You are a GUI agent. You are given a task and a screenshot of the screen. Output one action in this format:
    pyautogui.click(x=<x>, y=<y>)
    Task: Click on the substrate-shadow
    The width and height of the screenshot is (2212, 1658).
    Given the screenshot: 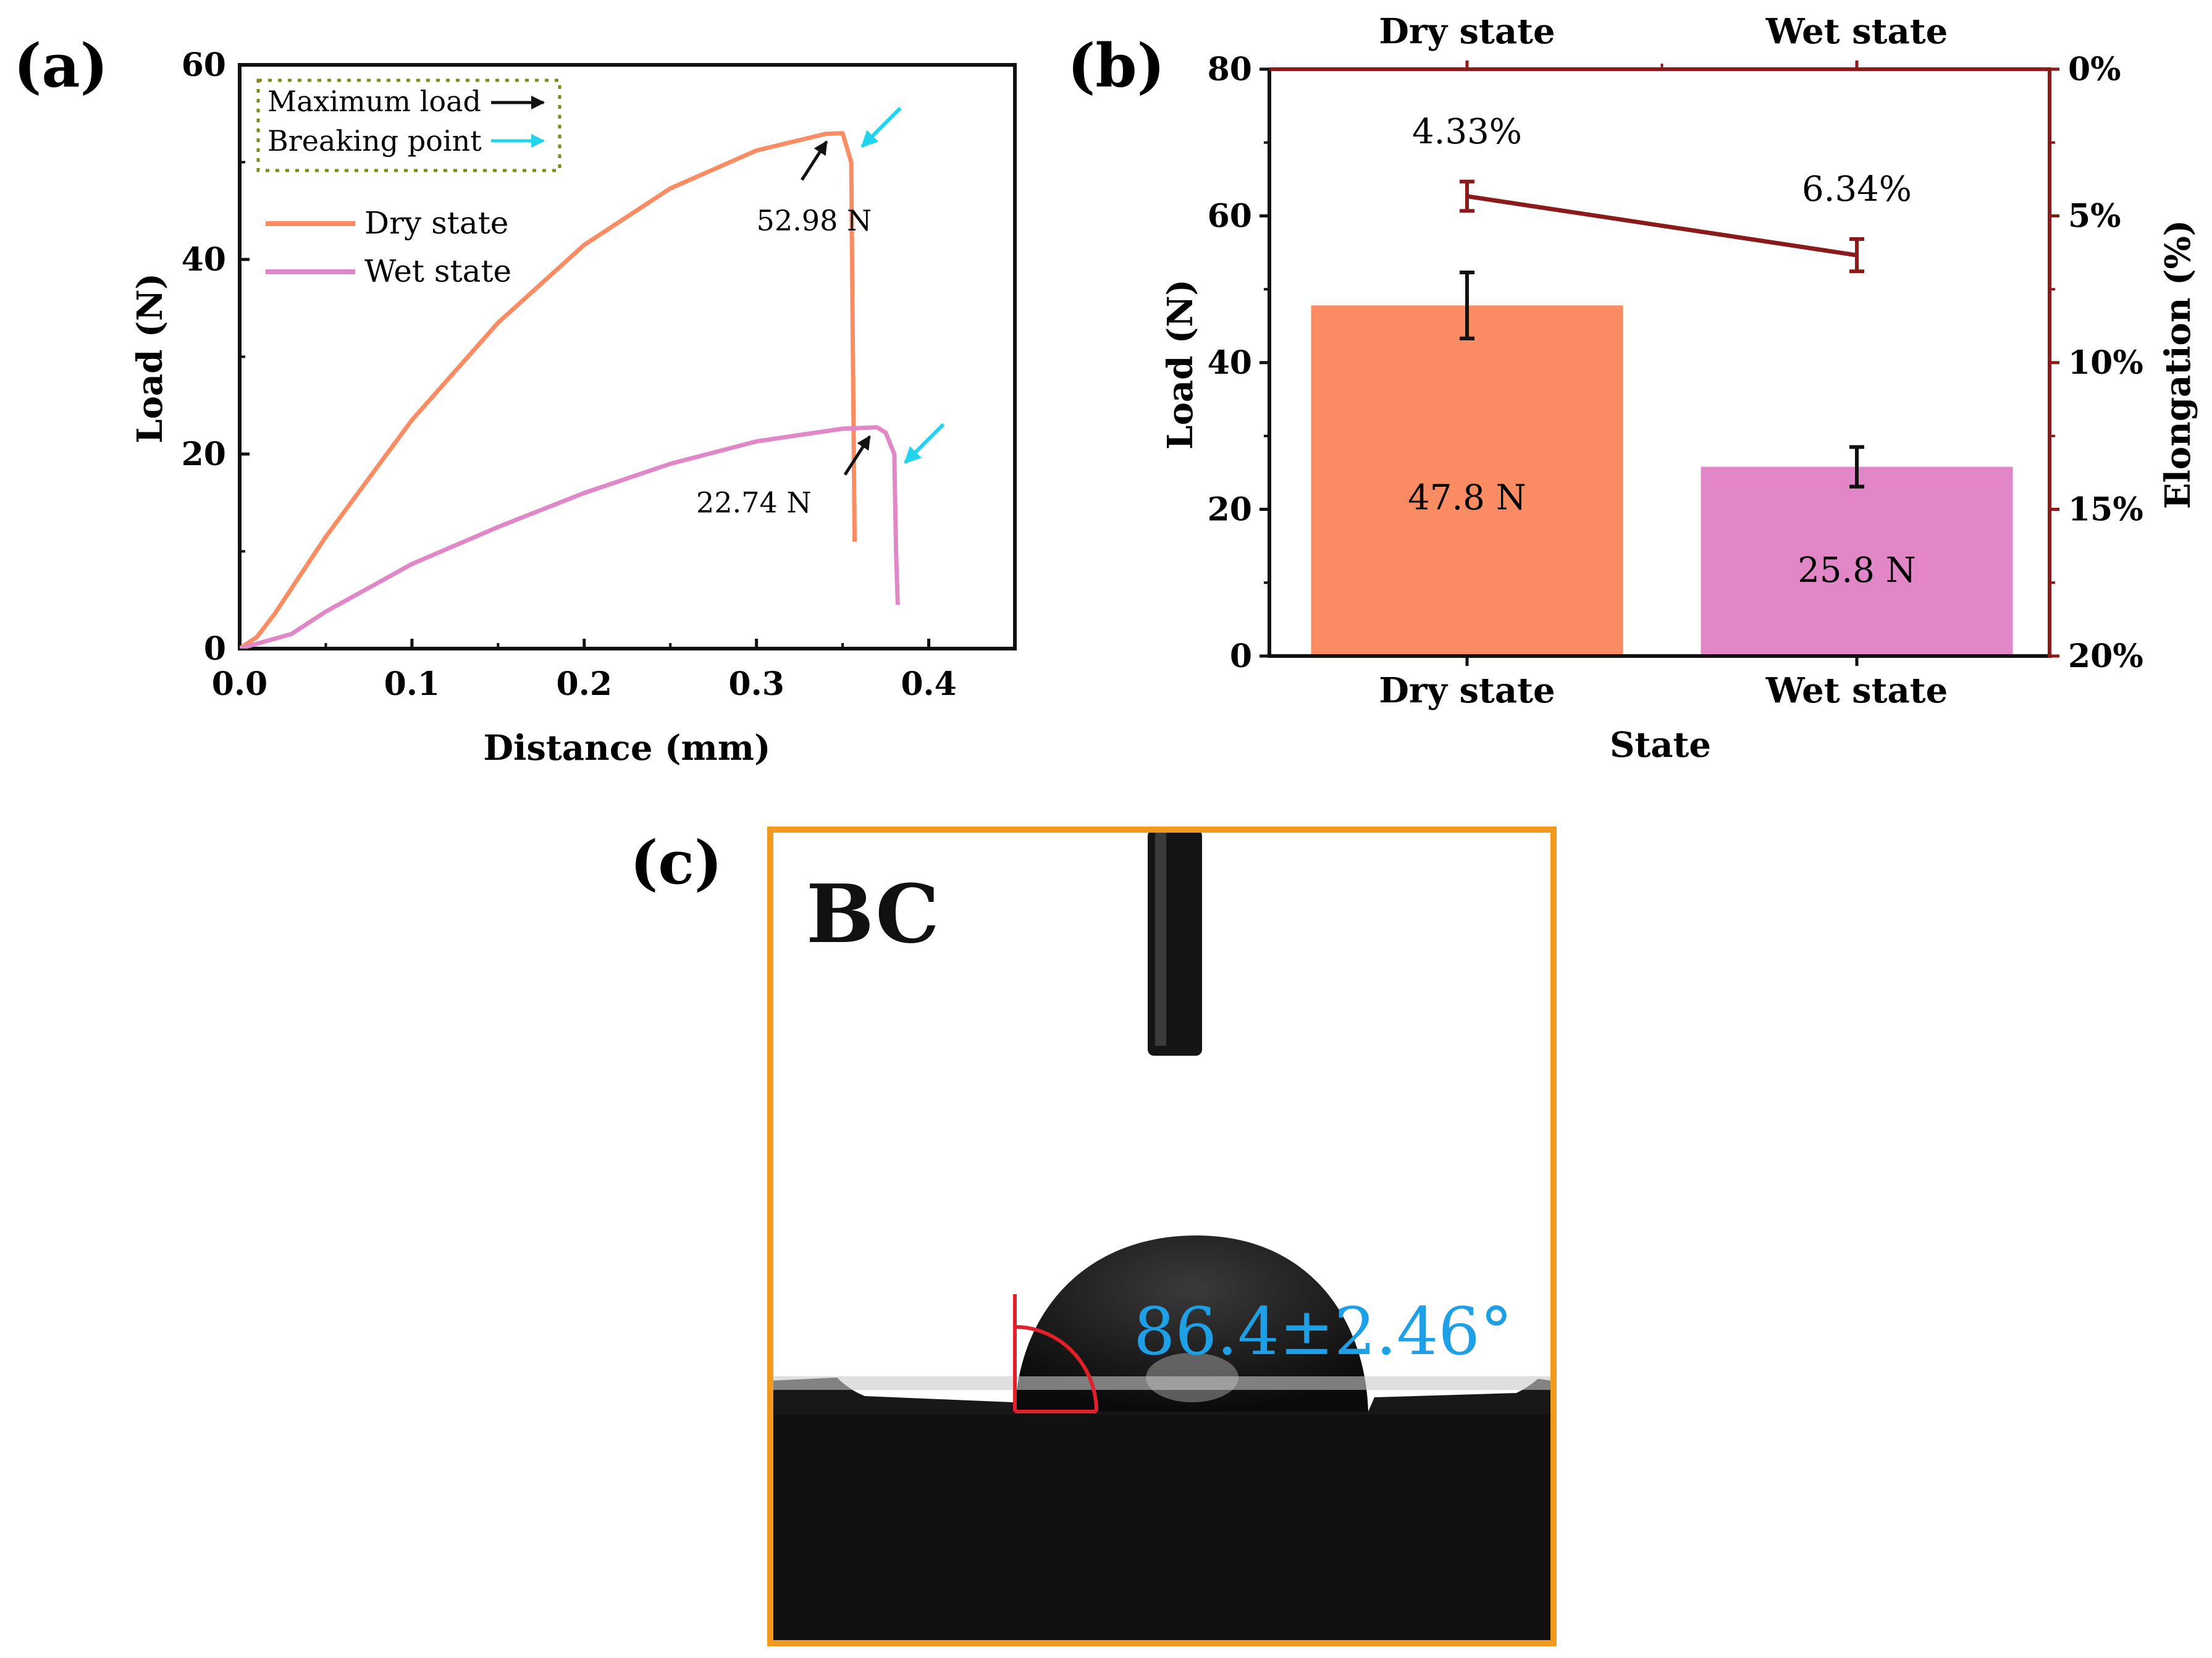 What is the action you would take?
    pyautogui.click(x=1162, y=1529)
    